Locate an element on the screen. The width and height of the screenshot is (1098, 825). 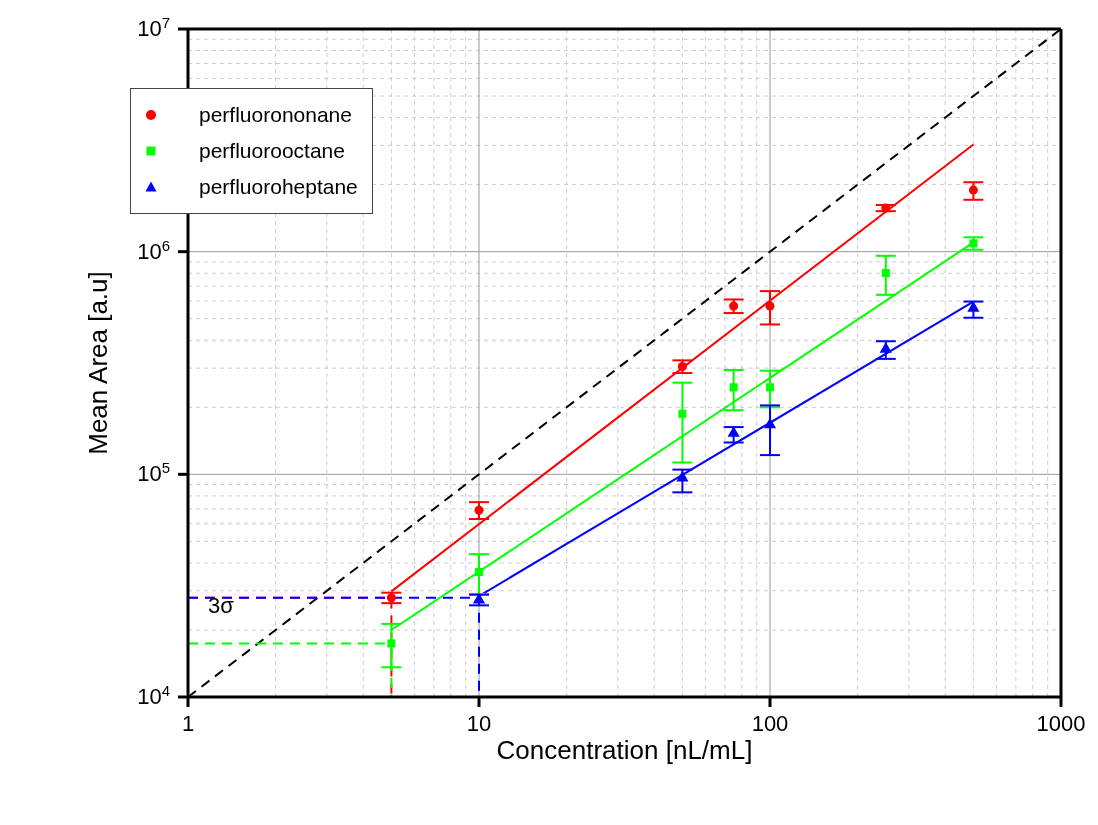
x-tick-label: 100 is located at coordinates (770, 723).